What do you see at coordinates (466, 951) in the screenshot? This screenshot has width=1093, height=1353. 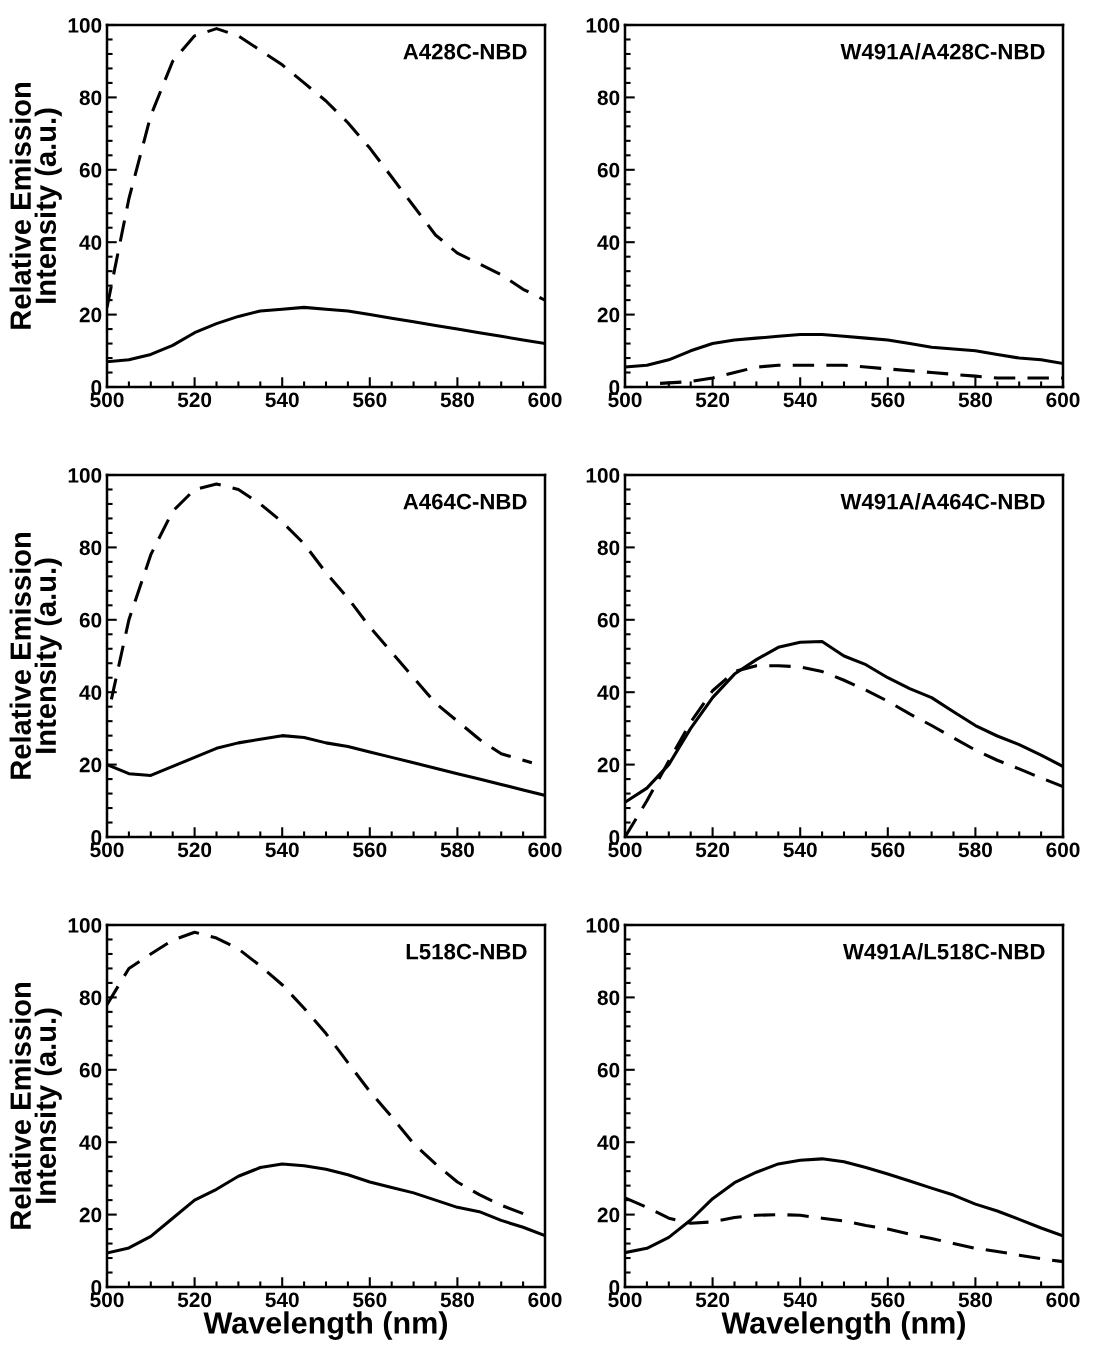 I see `text: L518C-NBD` at bounding box center [466, 951].